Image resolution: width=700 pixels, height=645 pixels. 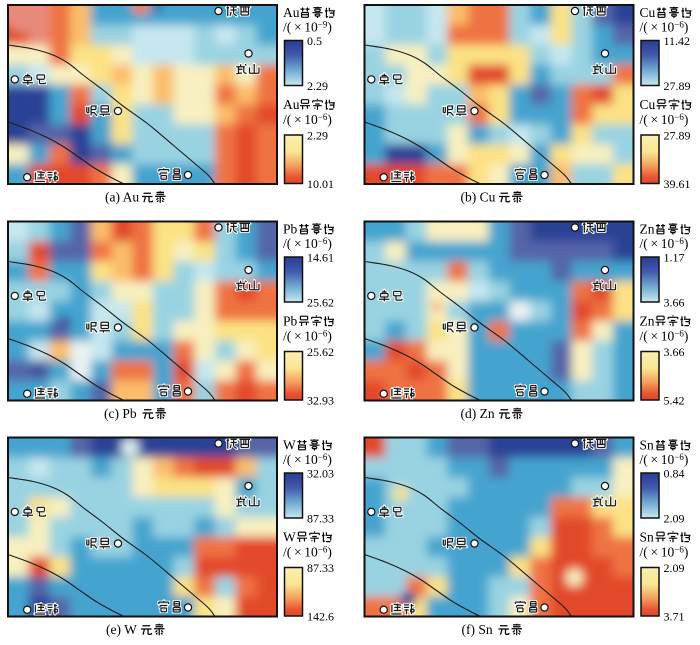 What do you see at coordinates (674, 617) in the screenshot?
I see `svg-text: 3.71` at bounding box center [674, 617].